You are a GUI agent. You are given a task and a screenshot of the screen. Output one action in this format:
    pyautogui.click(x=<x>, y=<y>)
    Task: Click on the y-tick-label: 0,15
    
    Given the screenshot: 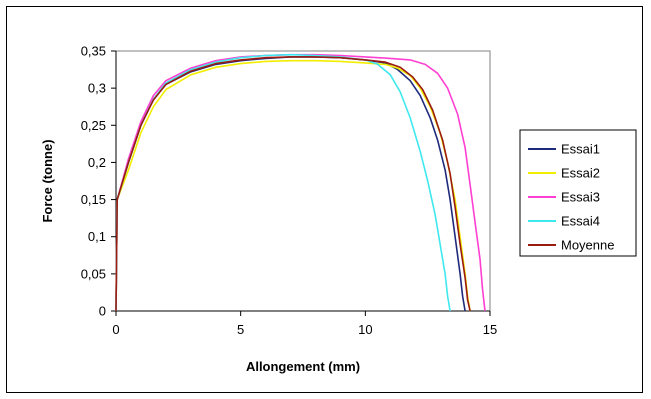 What is the action you would take?
    pyautogui.click(x=93, y=199)
    